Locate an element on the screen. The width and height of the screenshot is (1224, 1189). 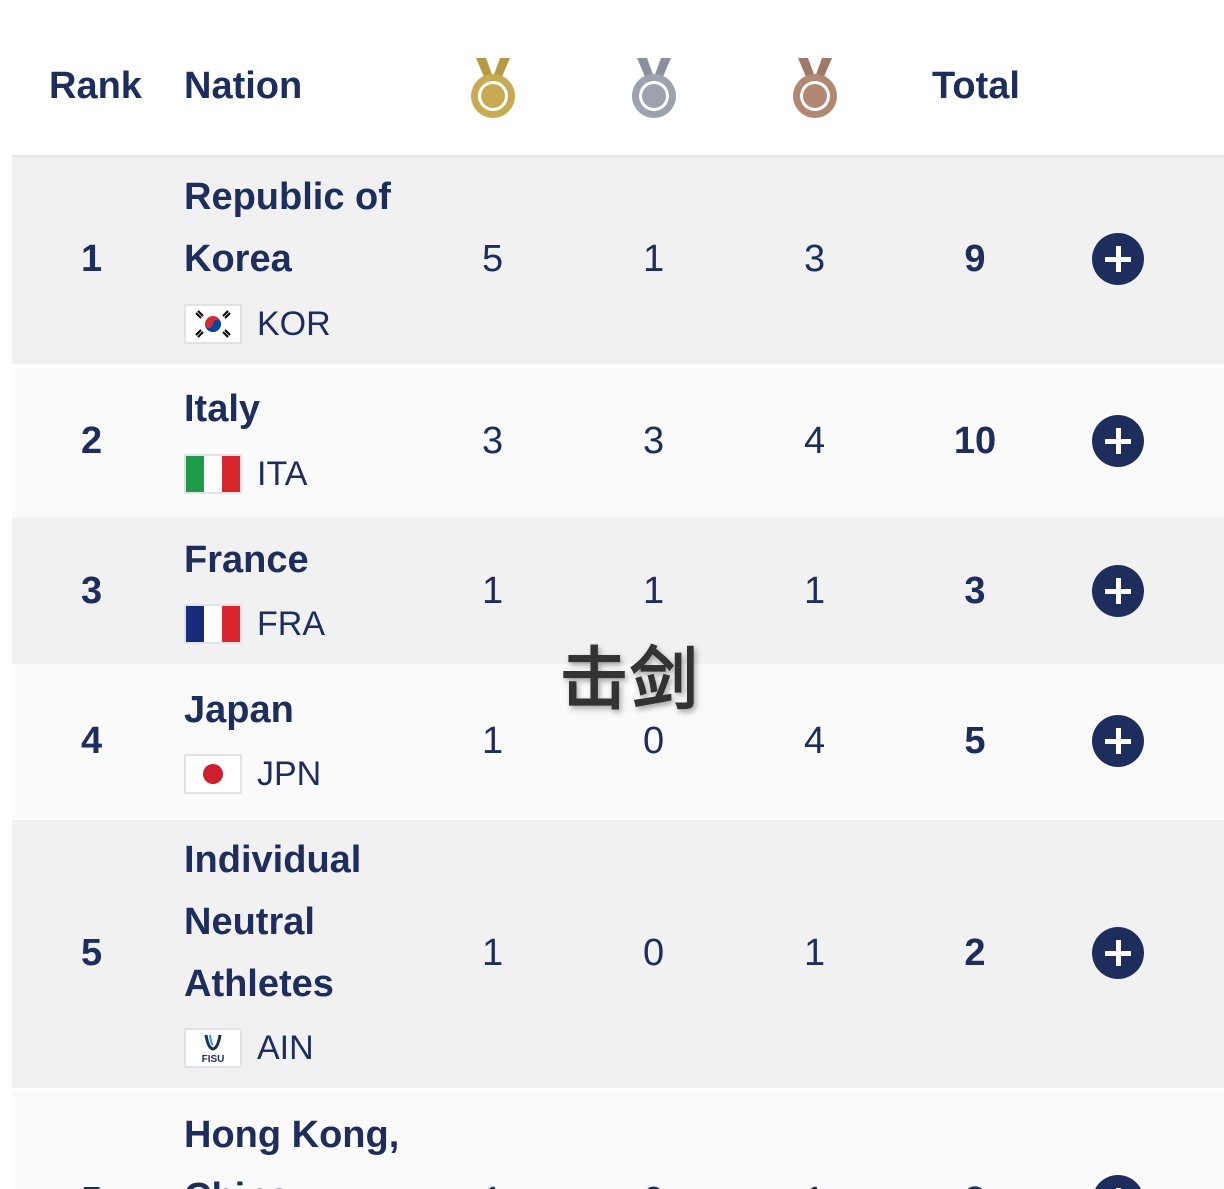
rank-value: 4 is located at coordinates (92, 741).